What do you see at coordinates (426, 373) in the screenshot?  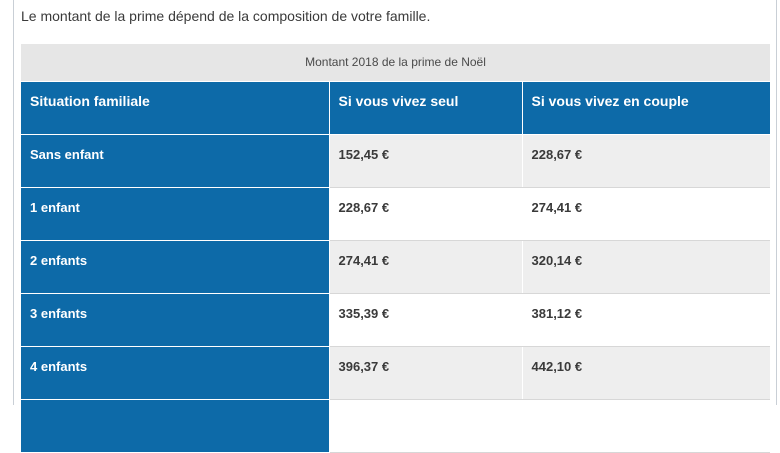 I see `cell-seul: 396,37 €` at bounding box center [426, 373].